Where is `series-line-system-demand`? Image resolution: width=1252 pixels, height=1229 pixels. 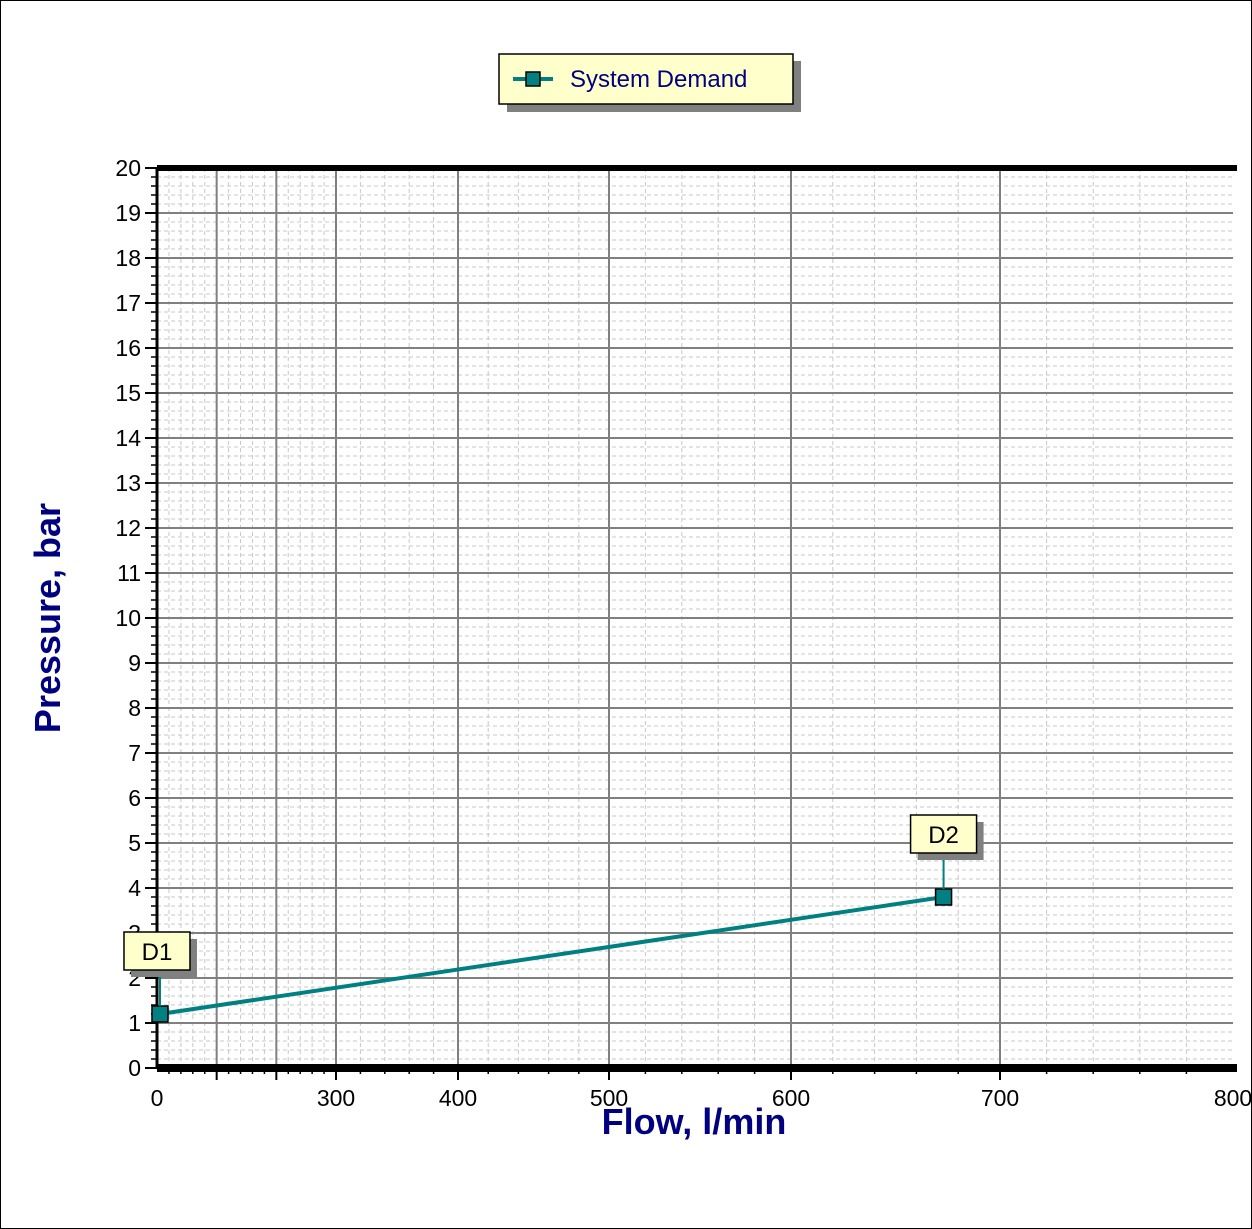 series-line-system-demand is located at coordinates (551, 955).